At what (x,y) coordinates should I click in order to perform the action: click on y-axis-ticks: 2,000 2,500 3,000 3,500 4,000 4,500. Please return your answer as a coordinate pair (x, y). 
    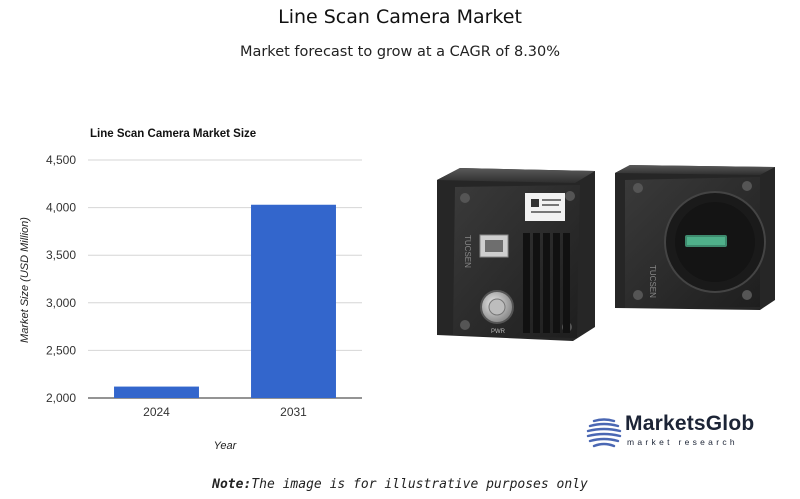
    Looking at the image, I should click on (61, 279).